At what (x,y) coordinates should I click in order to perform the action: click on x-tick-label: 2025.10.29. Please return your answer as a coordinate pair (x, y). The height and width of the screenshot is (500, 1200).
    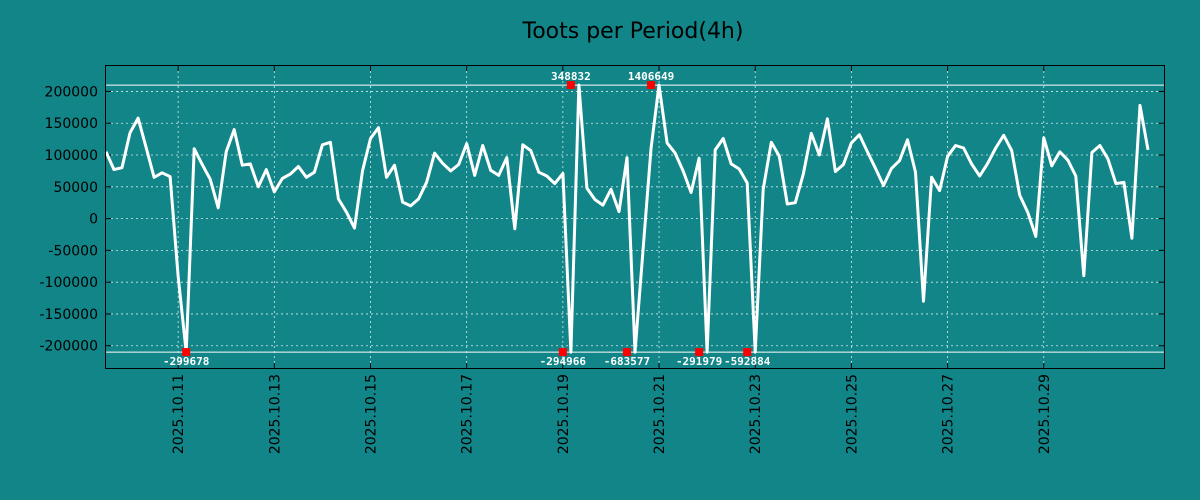
    Looking at the image, I should click on (1045, 414).